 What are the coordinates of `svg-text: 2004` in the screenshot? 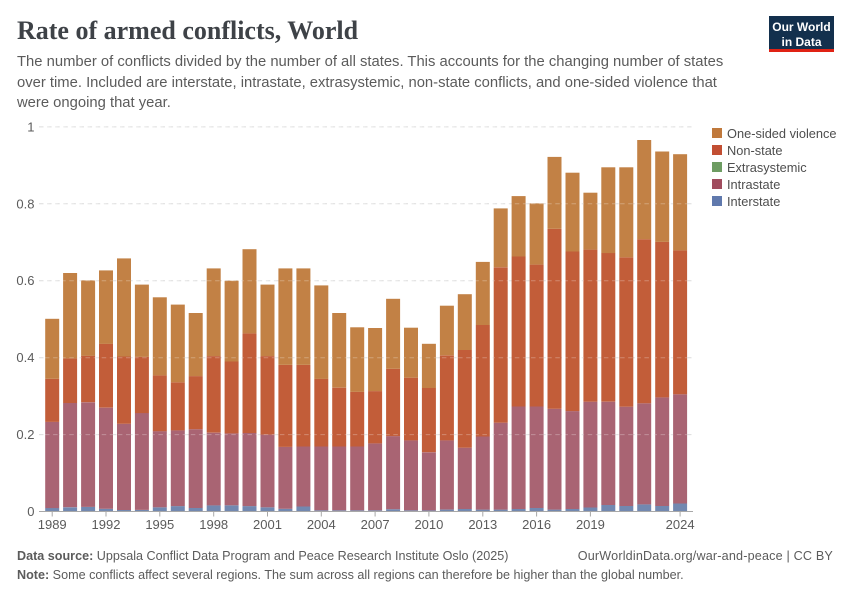 It's located at (321, 524).